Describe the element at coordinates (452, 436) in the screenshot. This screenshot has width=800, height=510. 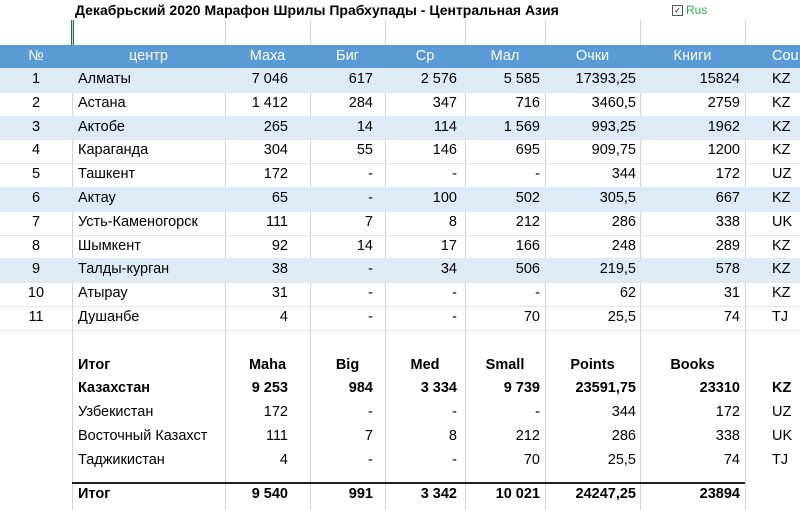
I see `summary-cell: 8` at that location.